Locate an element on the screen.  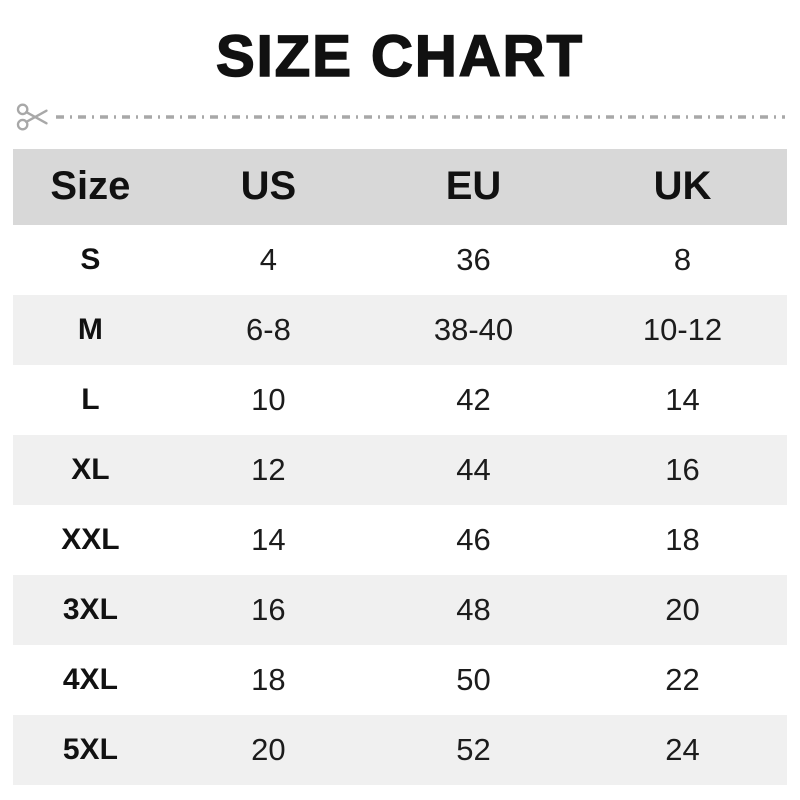
cell-eu: 38-40 is located at coordinates (473, 329).